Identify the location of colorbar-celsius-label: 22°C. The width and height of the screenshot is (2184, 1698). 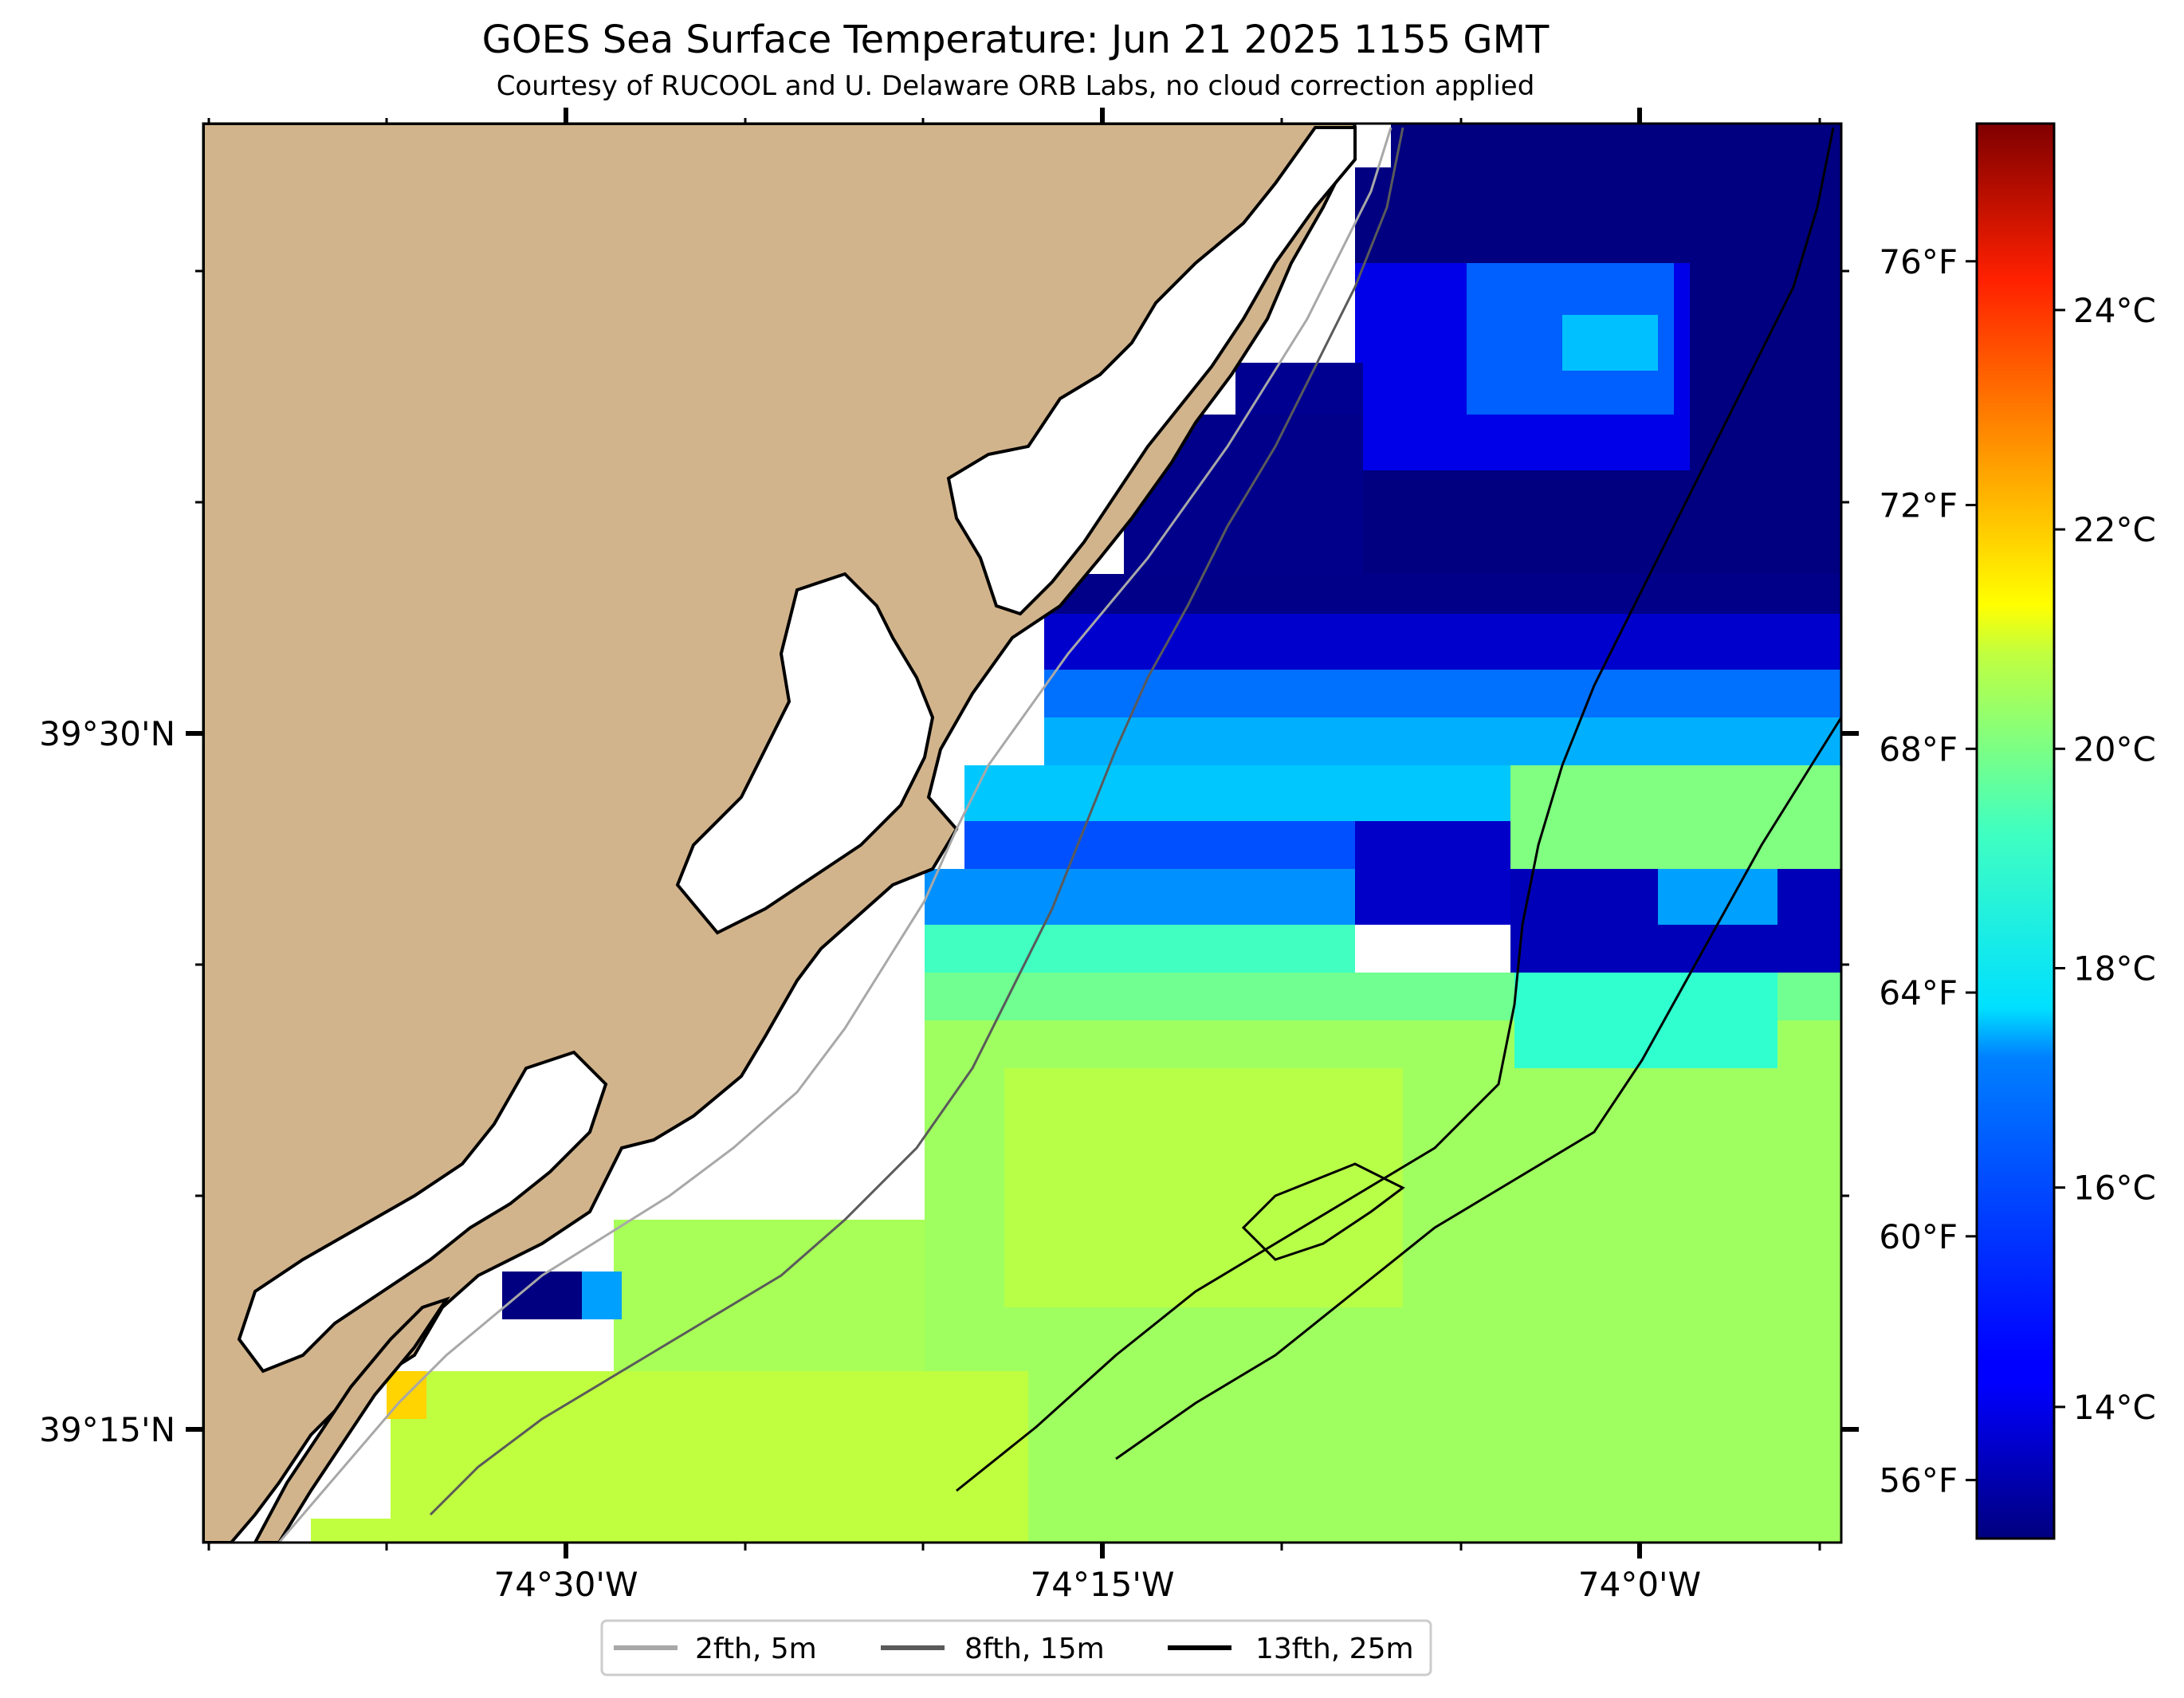
(2114, 529).